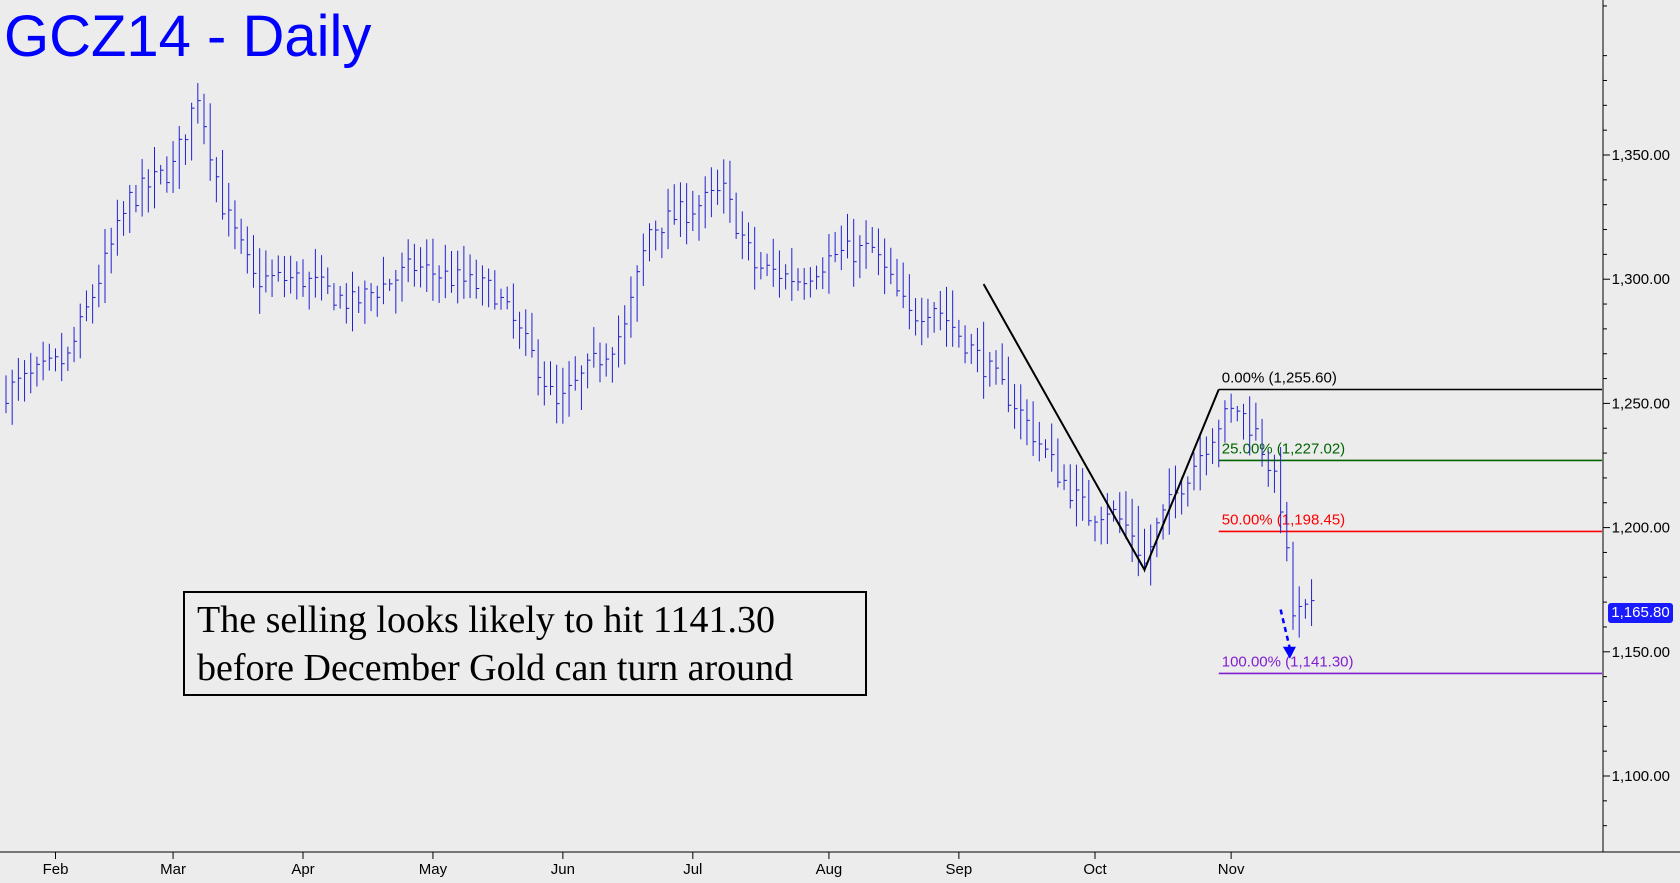 This screenshot has height=883, width=1680. Describe the element at coordinates (1640, 613) in the screenshot. I see `last-price-badge: 1,165.80` at that location.